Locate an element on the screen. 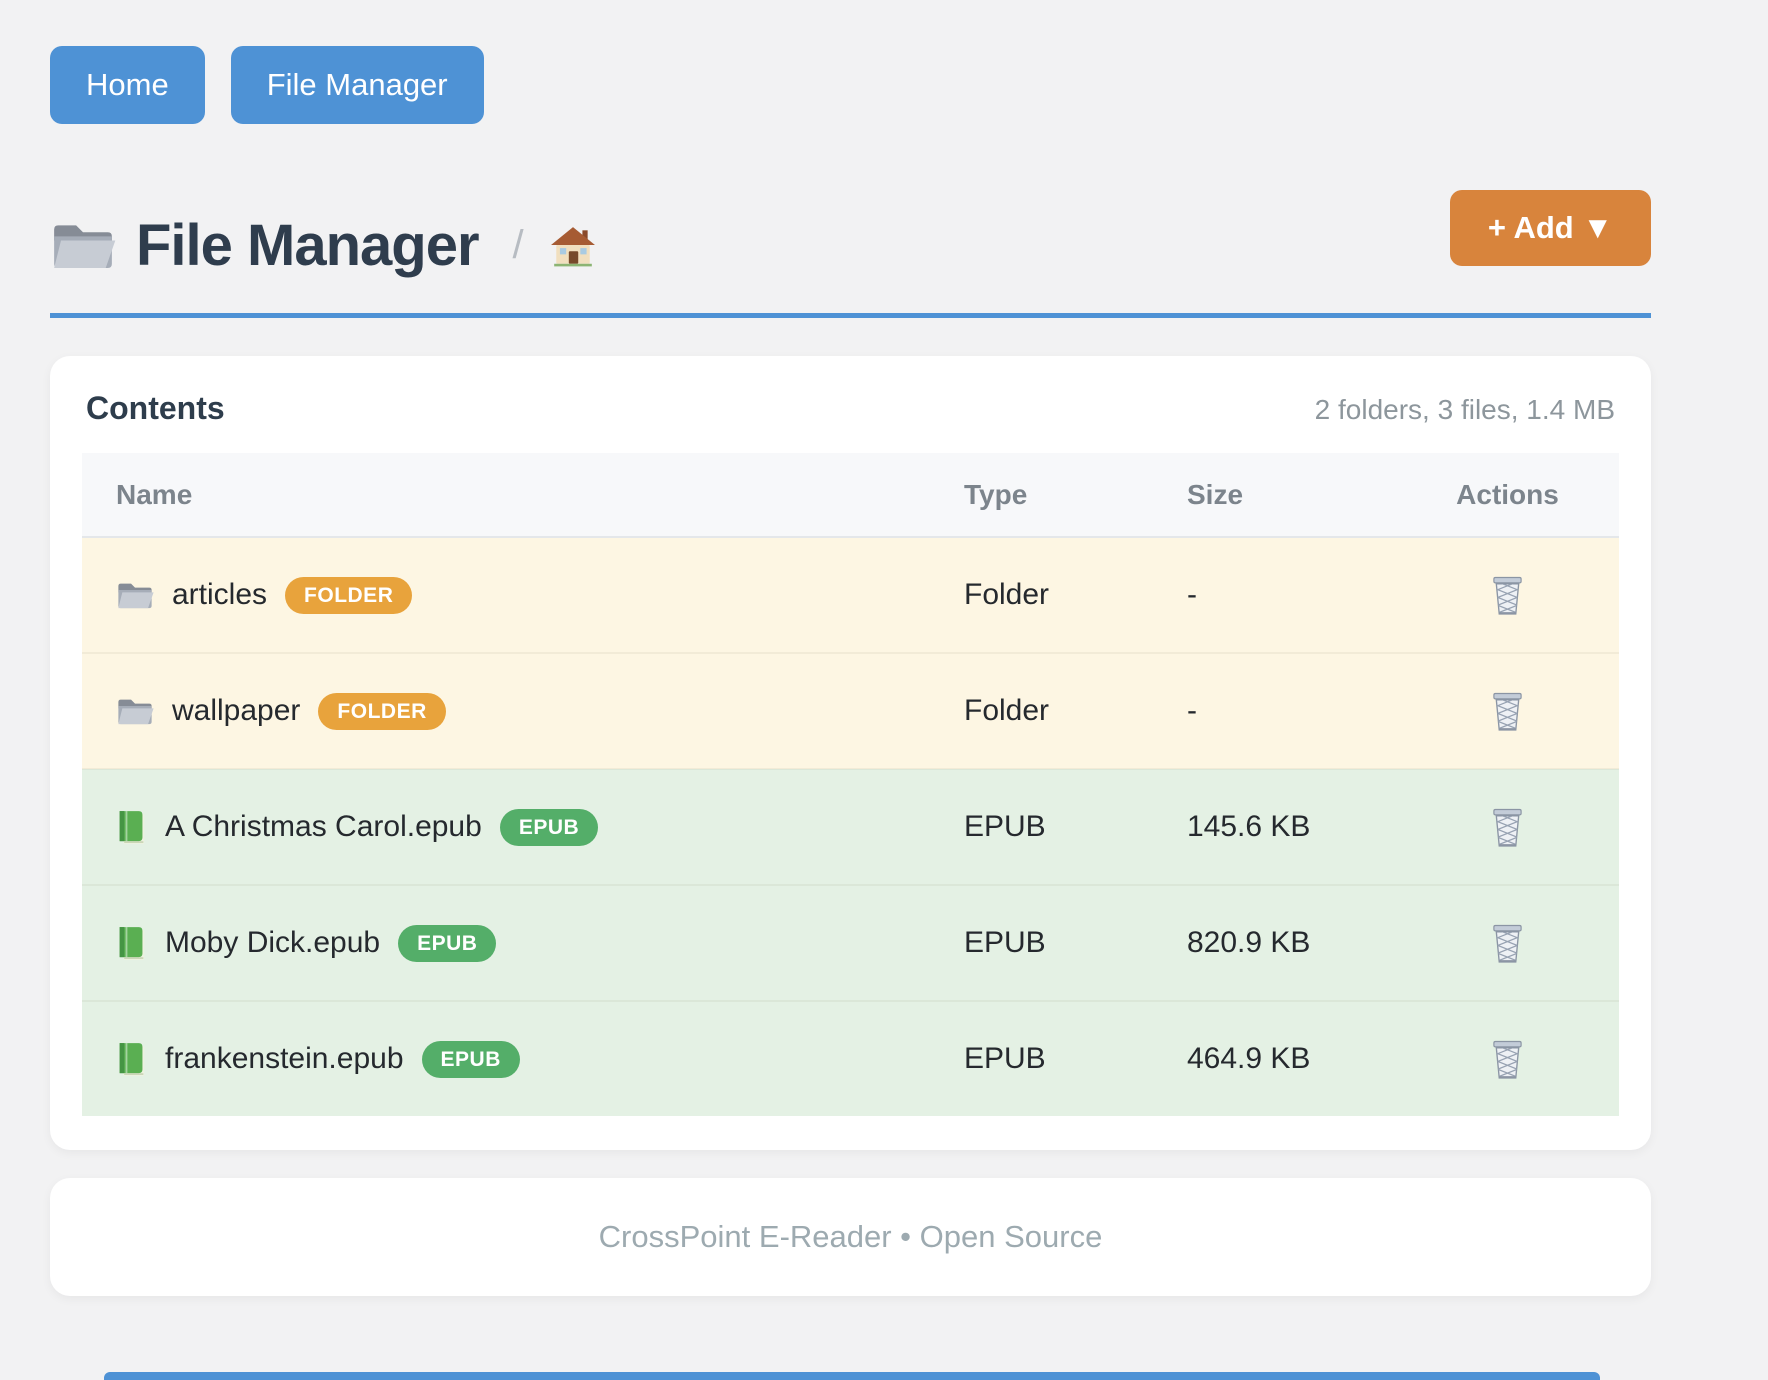 This screenshot has height=1380, width=1768. table-row-articles: articles FOLDER Folder - is located at coordinates (850, 595).